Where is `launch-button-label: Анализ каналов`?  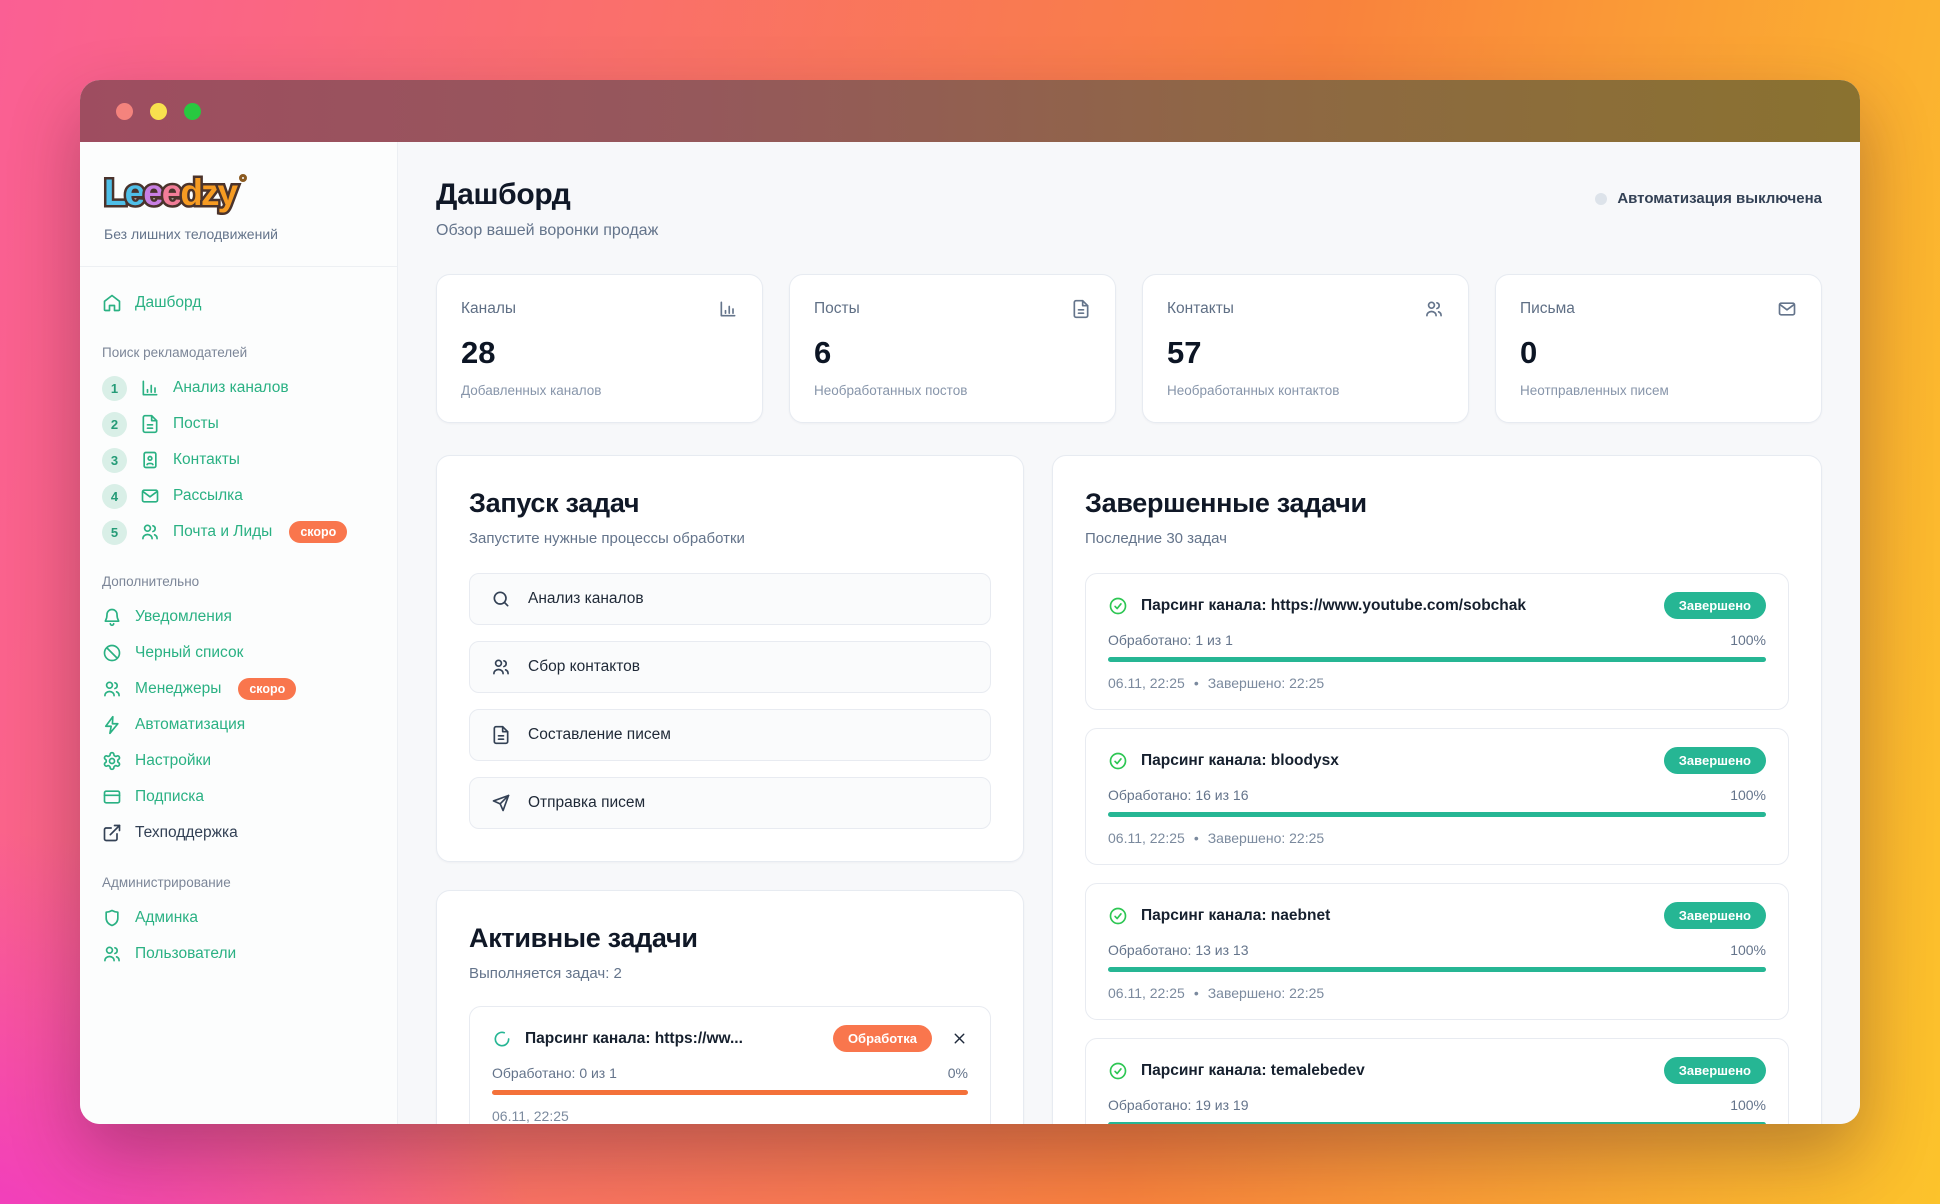
launch-button-label: Анализ каналов is located at coordinates (586, 598).